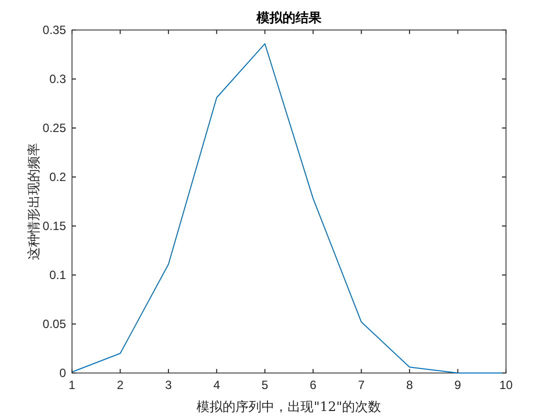 The height and width of the screenshot is (420, 557). Describe the element at coordinates (57, 275) in the screenshot. I see `y-tick-label: 0.1` at that location.